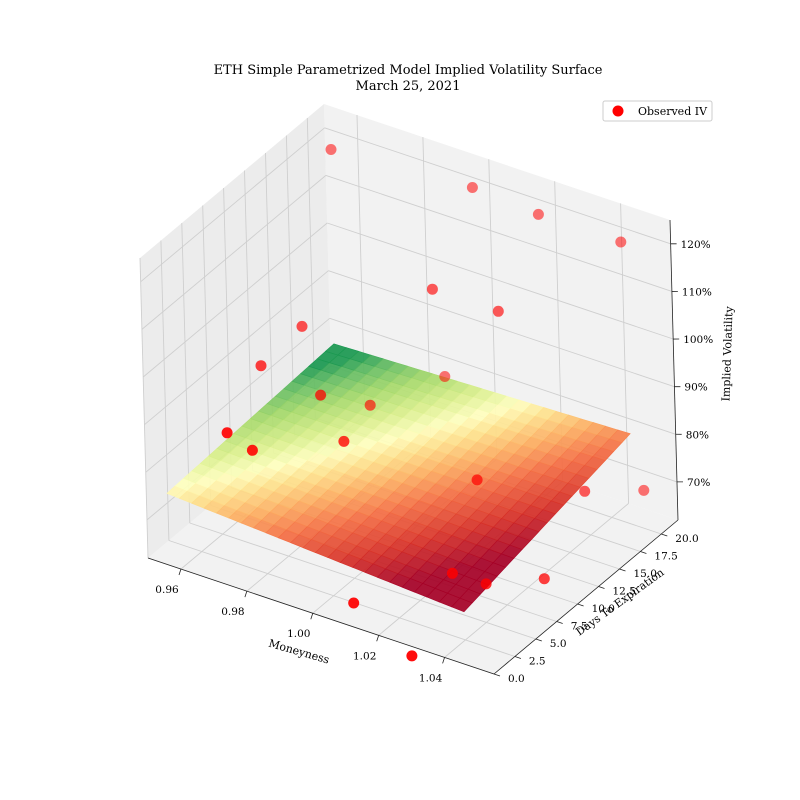 This screenshot has height=800, width=800. Describe the element at coordinates (364, 656) in the screenshot. I see `x-tick-label: 1.02` at that location.